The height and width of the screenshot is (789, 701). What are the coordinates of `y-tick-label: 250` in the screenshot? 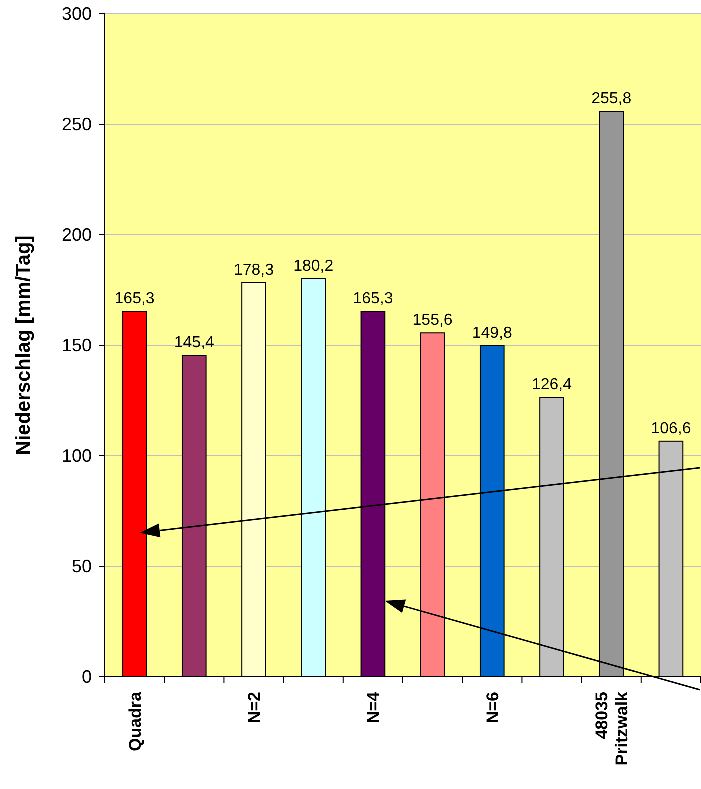 It's located at (77, 124).